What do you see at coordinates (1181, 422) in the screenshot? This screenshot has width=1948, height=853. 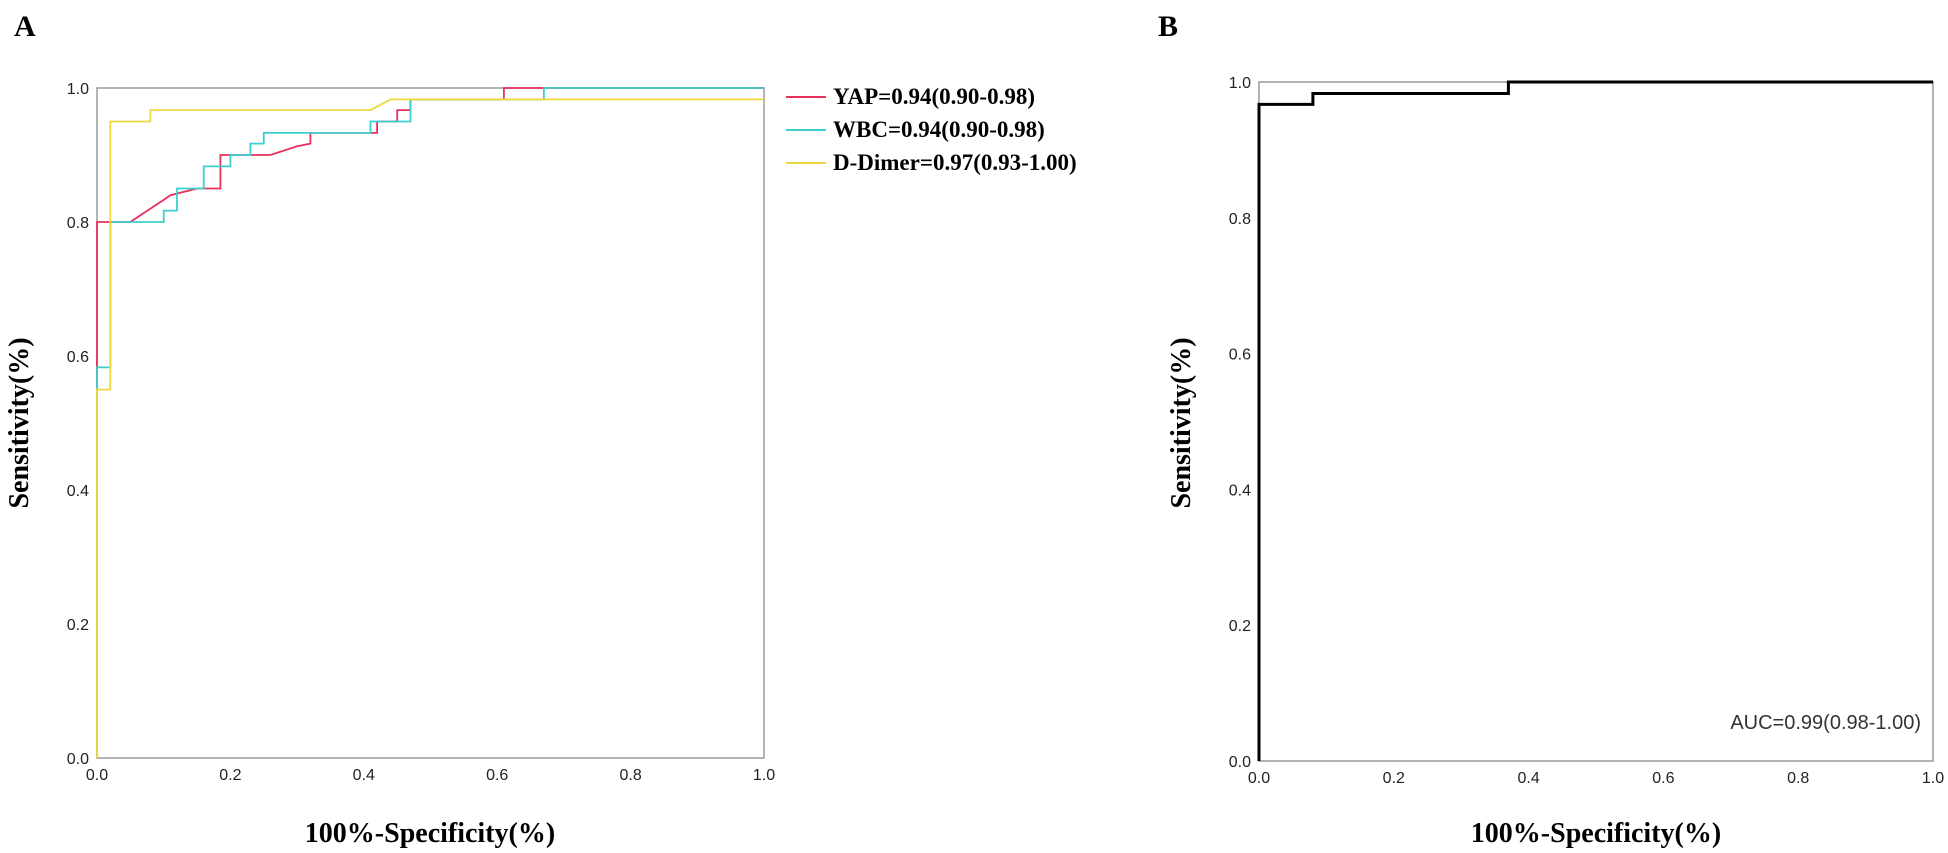 I see `panel-b-y-axis-label: Sensitivity(%)` at bounding box center [1181, 422].